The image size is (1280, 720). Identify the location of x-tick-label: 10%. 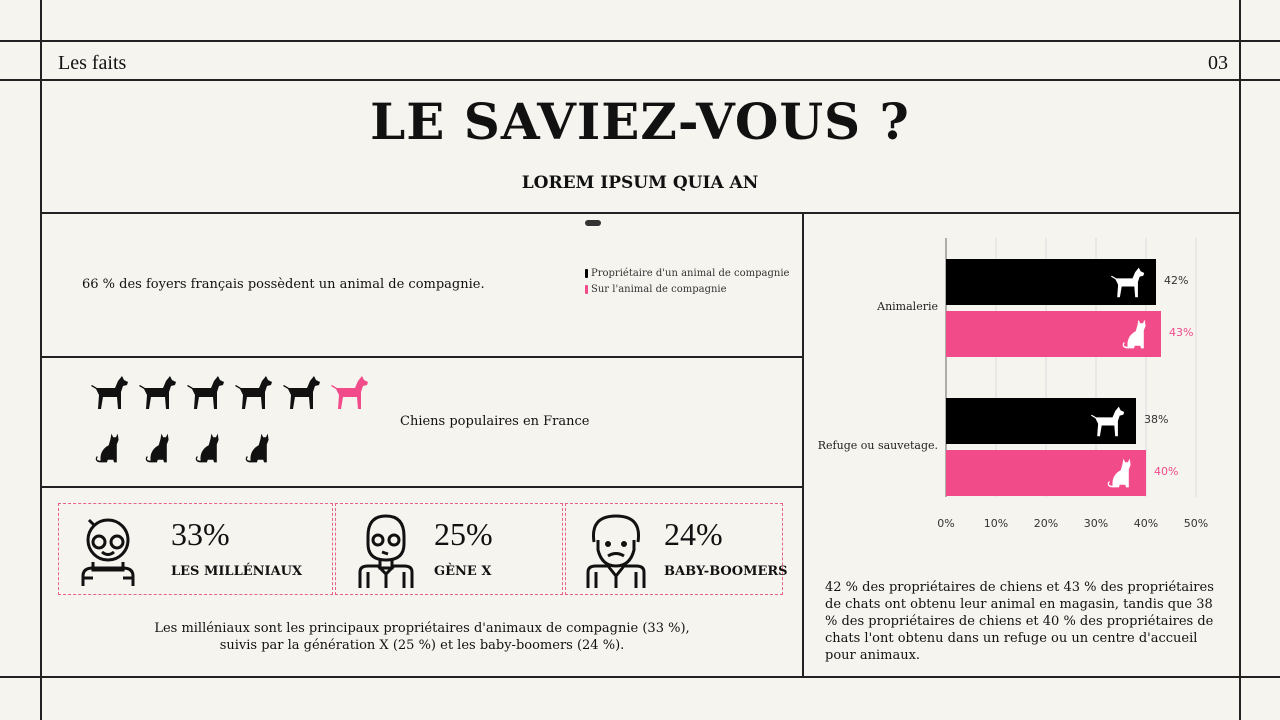
(996, 523).